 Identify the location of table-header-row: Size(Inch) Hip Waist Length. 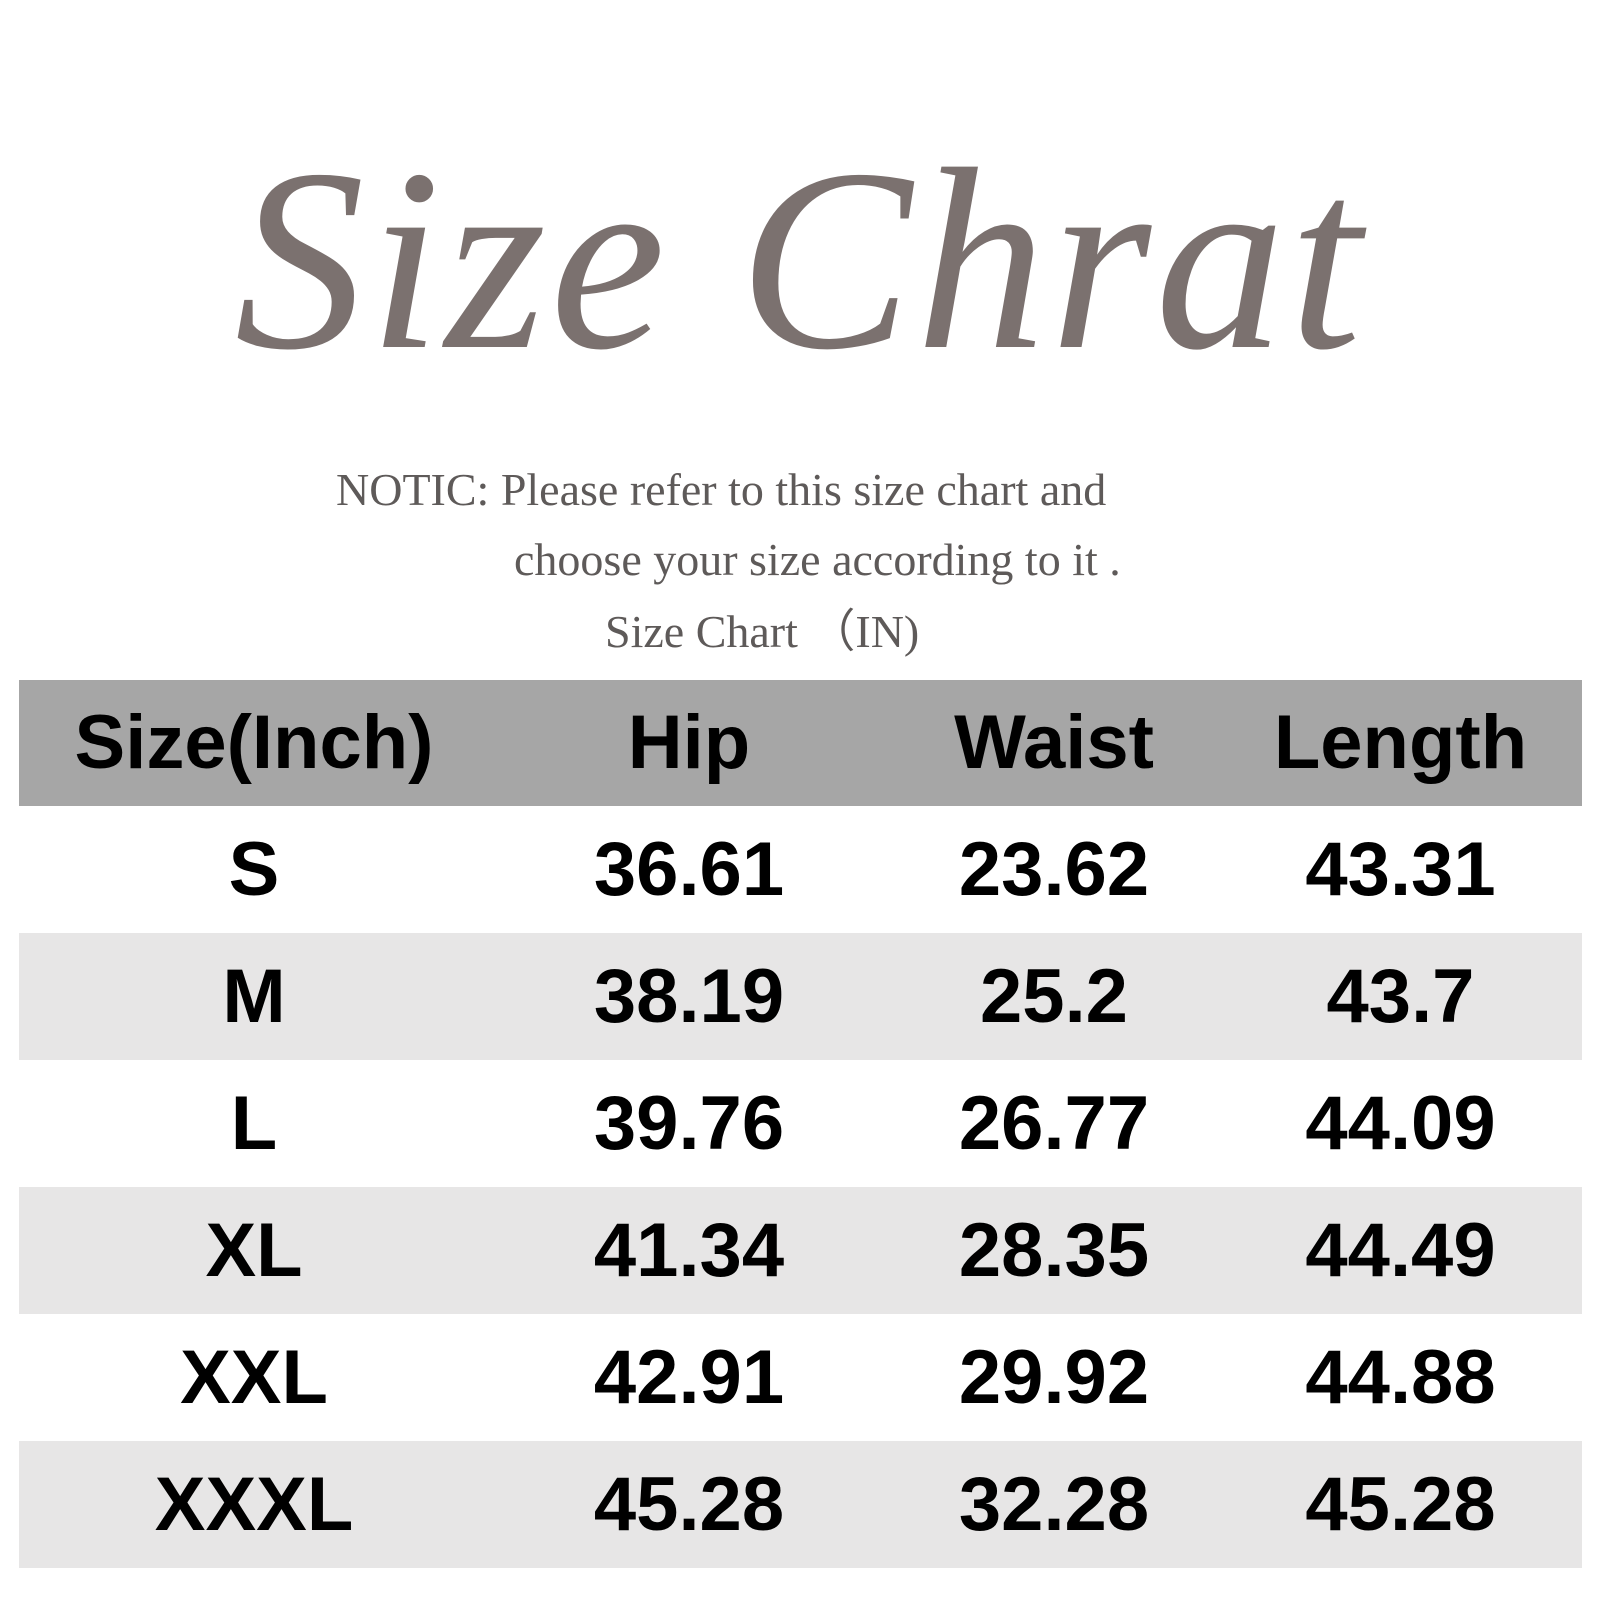
(800, 743).